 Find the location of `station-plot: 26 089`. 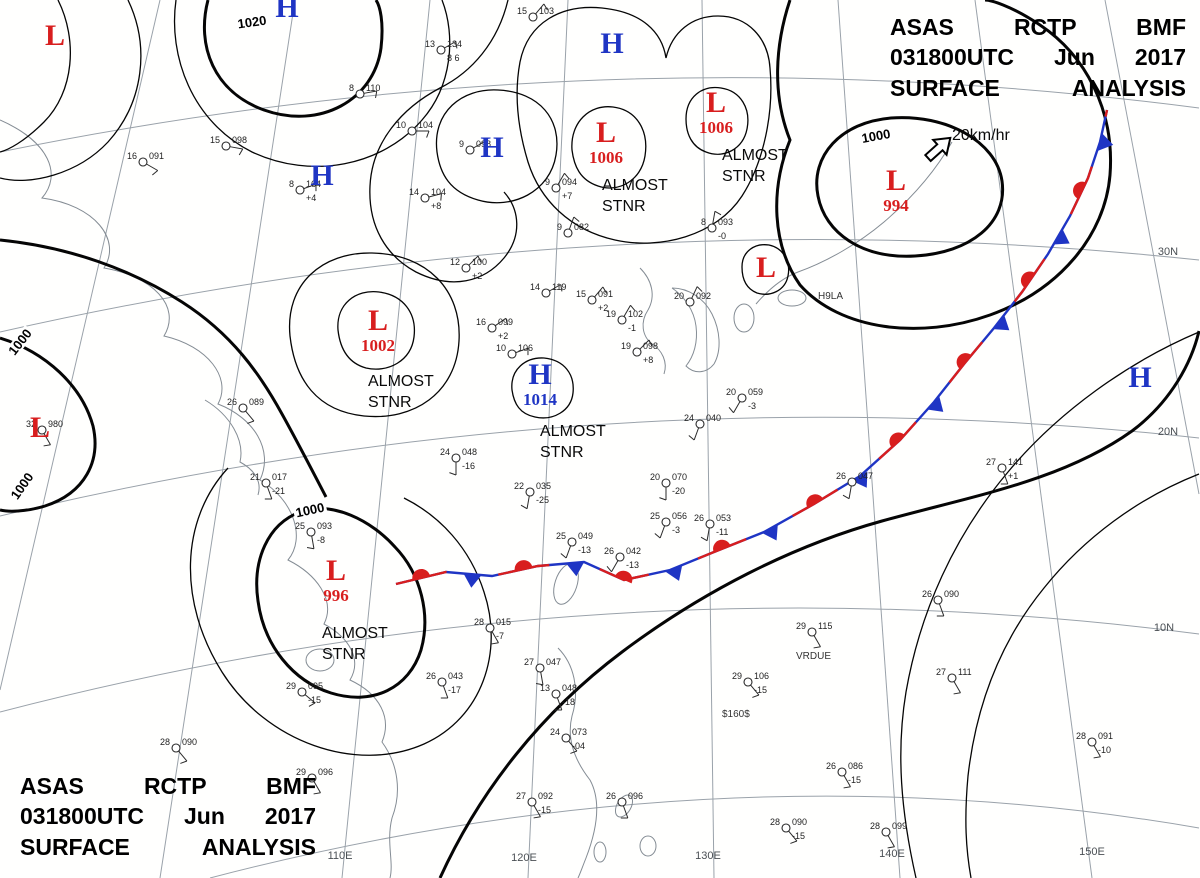

station-plot: 26 089 is located at coordinates (245, 410).